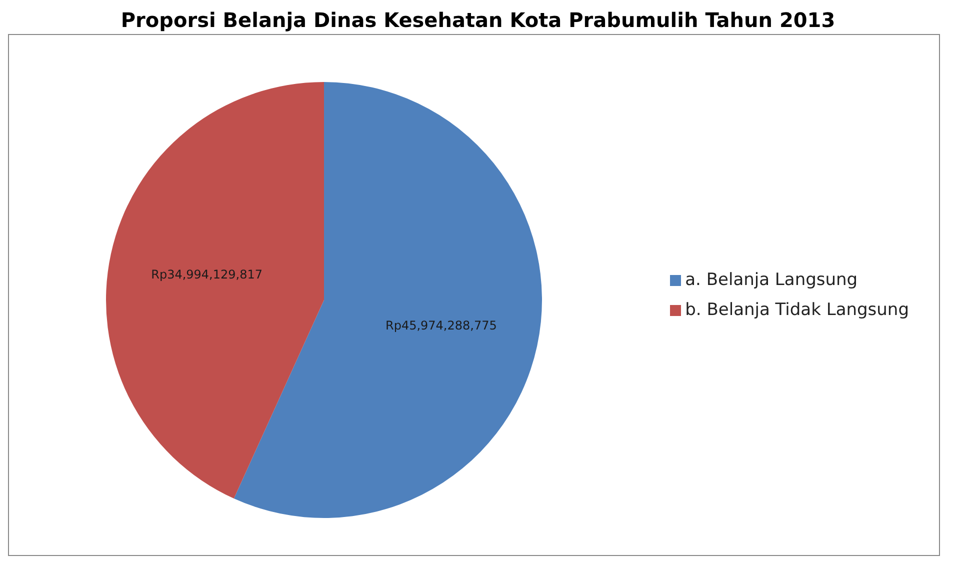 The width and height of the screenshot is (956, 574). I want to click on legend-label: b. Belanja Tidak Langsung, so click(797, 310).